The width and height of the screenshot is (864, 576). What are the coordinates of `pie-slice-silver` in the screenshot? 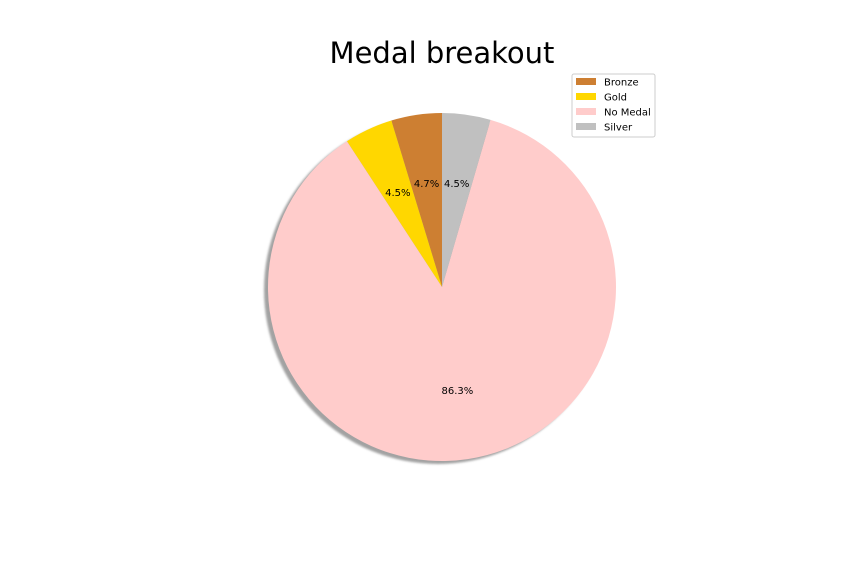 It's located at (466, 200).